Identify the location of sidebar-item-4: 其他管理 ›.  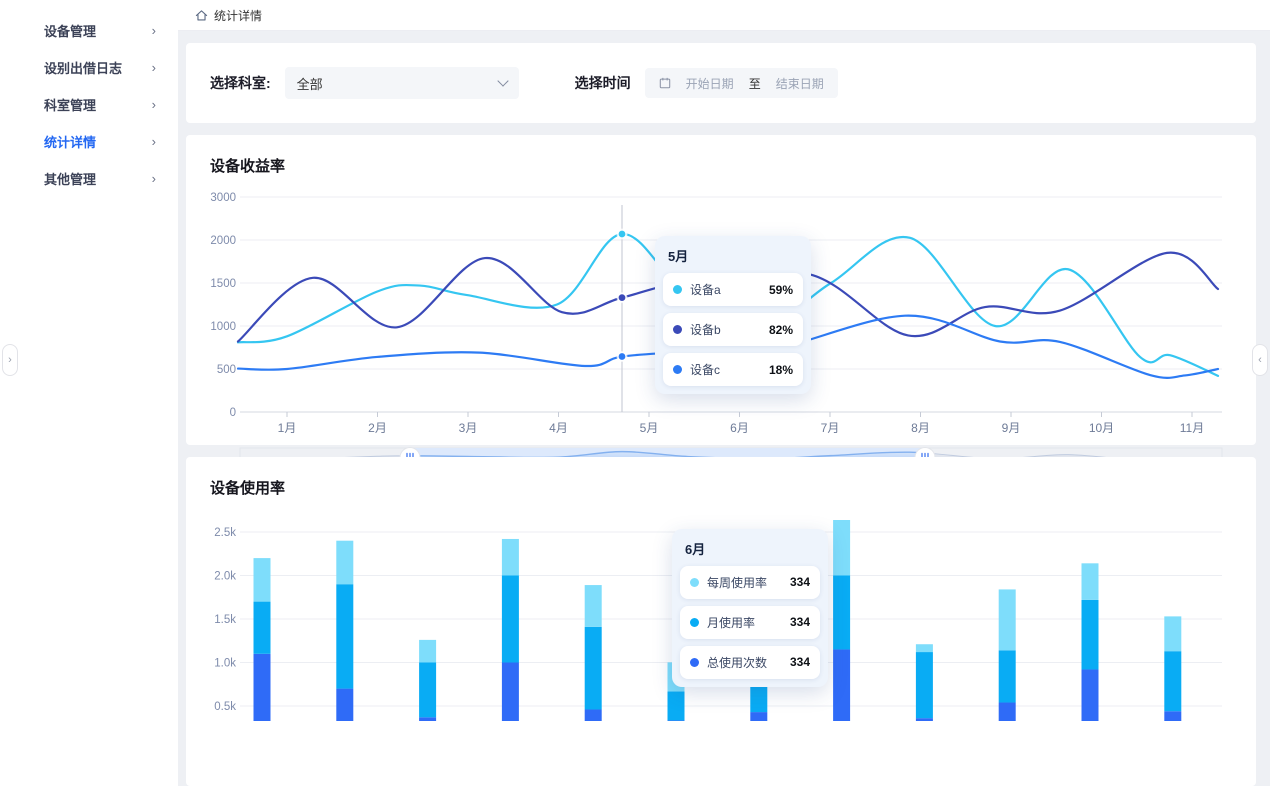
(89, 178).